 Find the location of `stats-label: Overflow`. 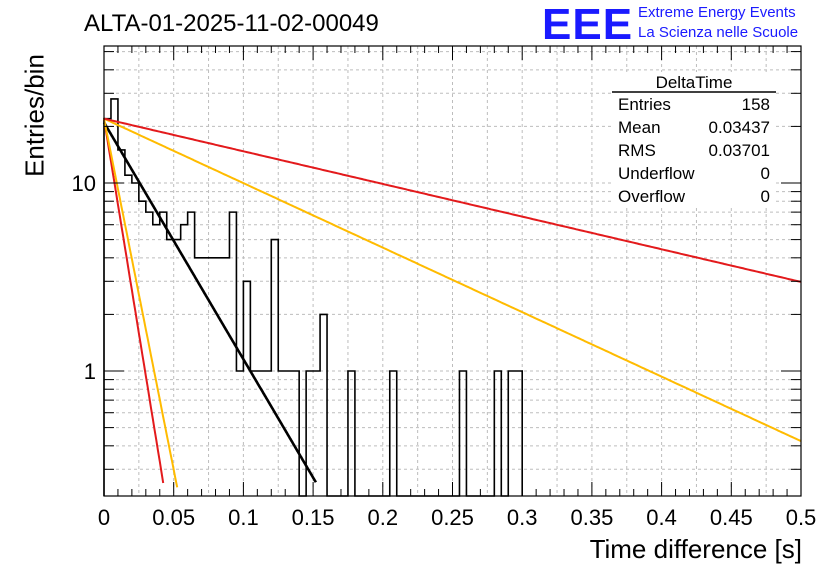

stats-label: Overflow is located at coordinates (652, 196).